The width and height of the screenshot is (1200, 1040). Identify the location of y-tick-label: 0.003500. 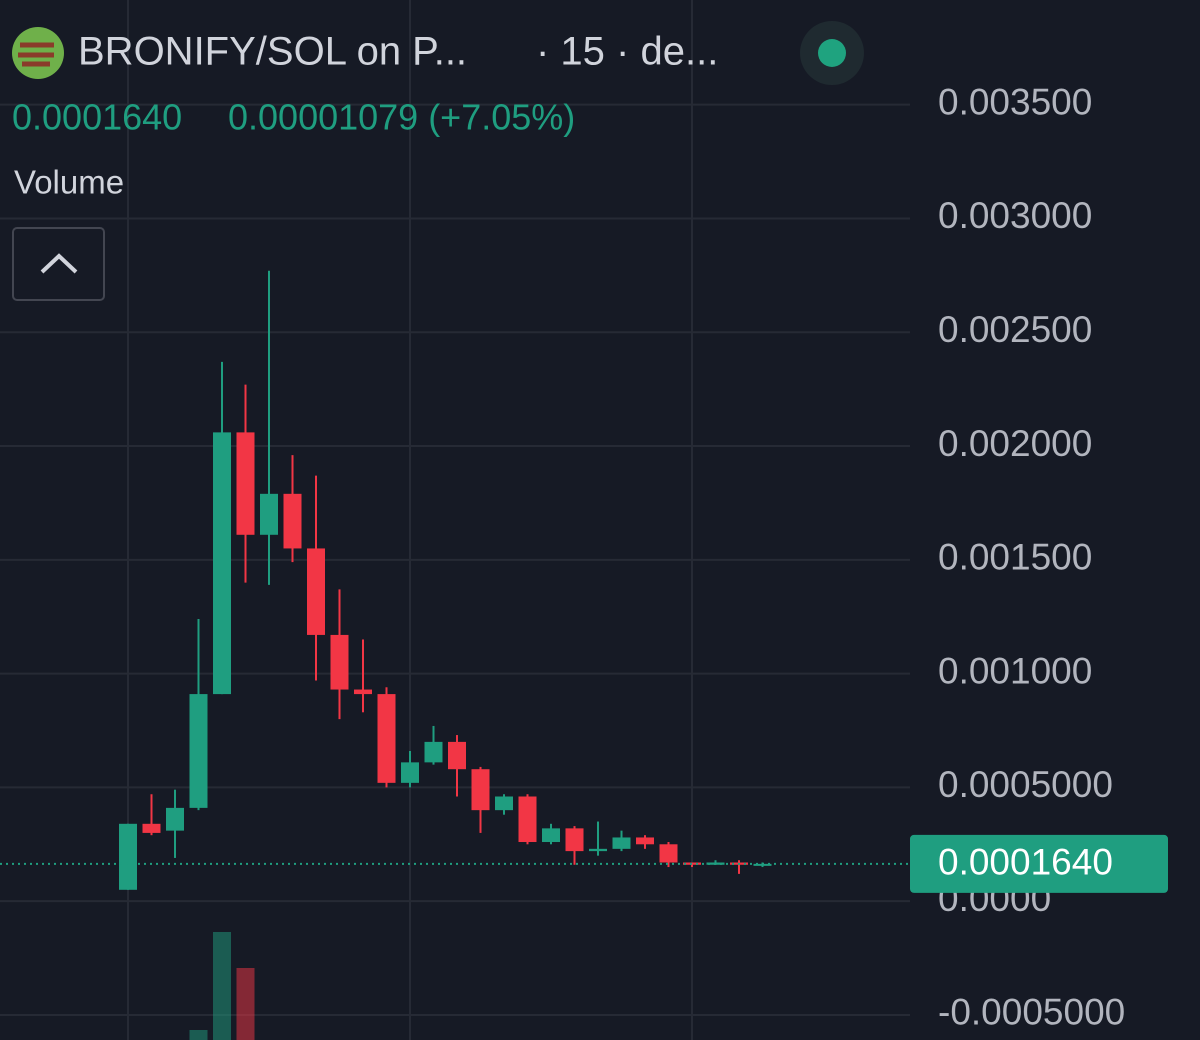
(1015, 101).